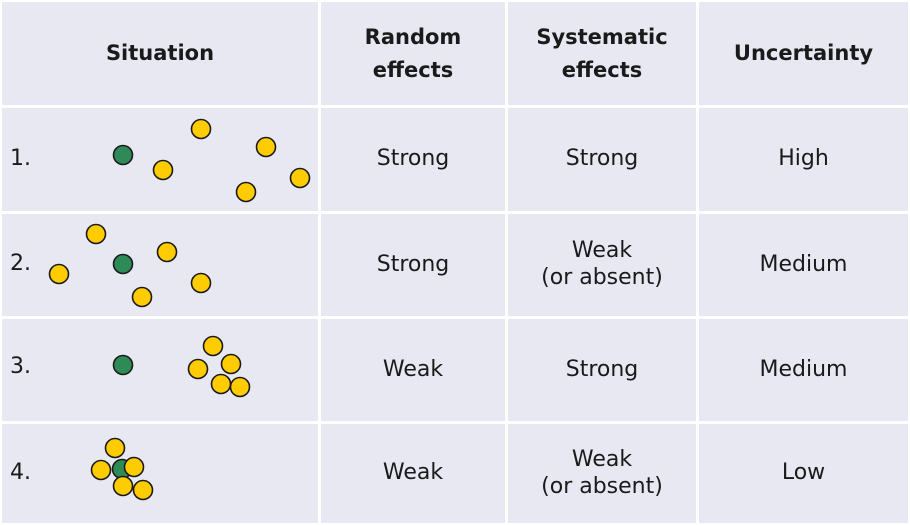 This screenshot has height=525, width=910. I want to click on row-4-random: Weak, so click(413, 473).